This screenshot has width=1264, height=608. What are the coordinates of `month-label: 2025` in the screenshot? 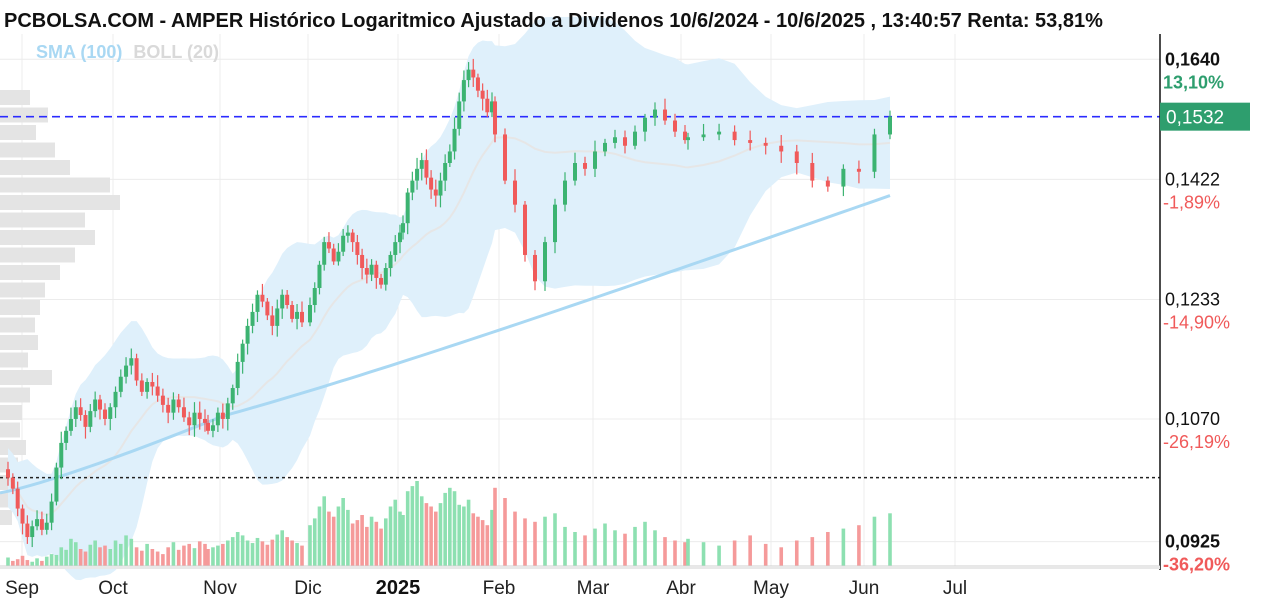 It's located at (398, 588).